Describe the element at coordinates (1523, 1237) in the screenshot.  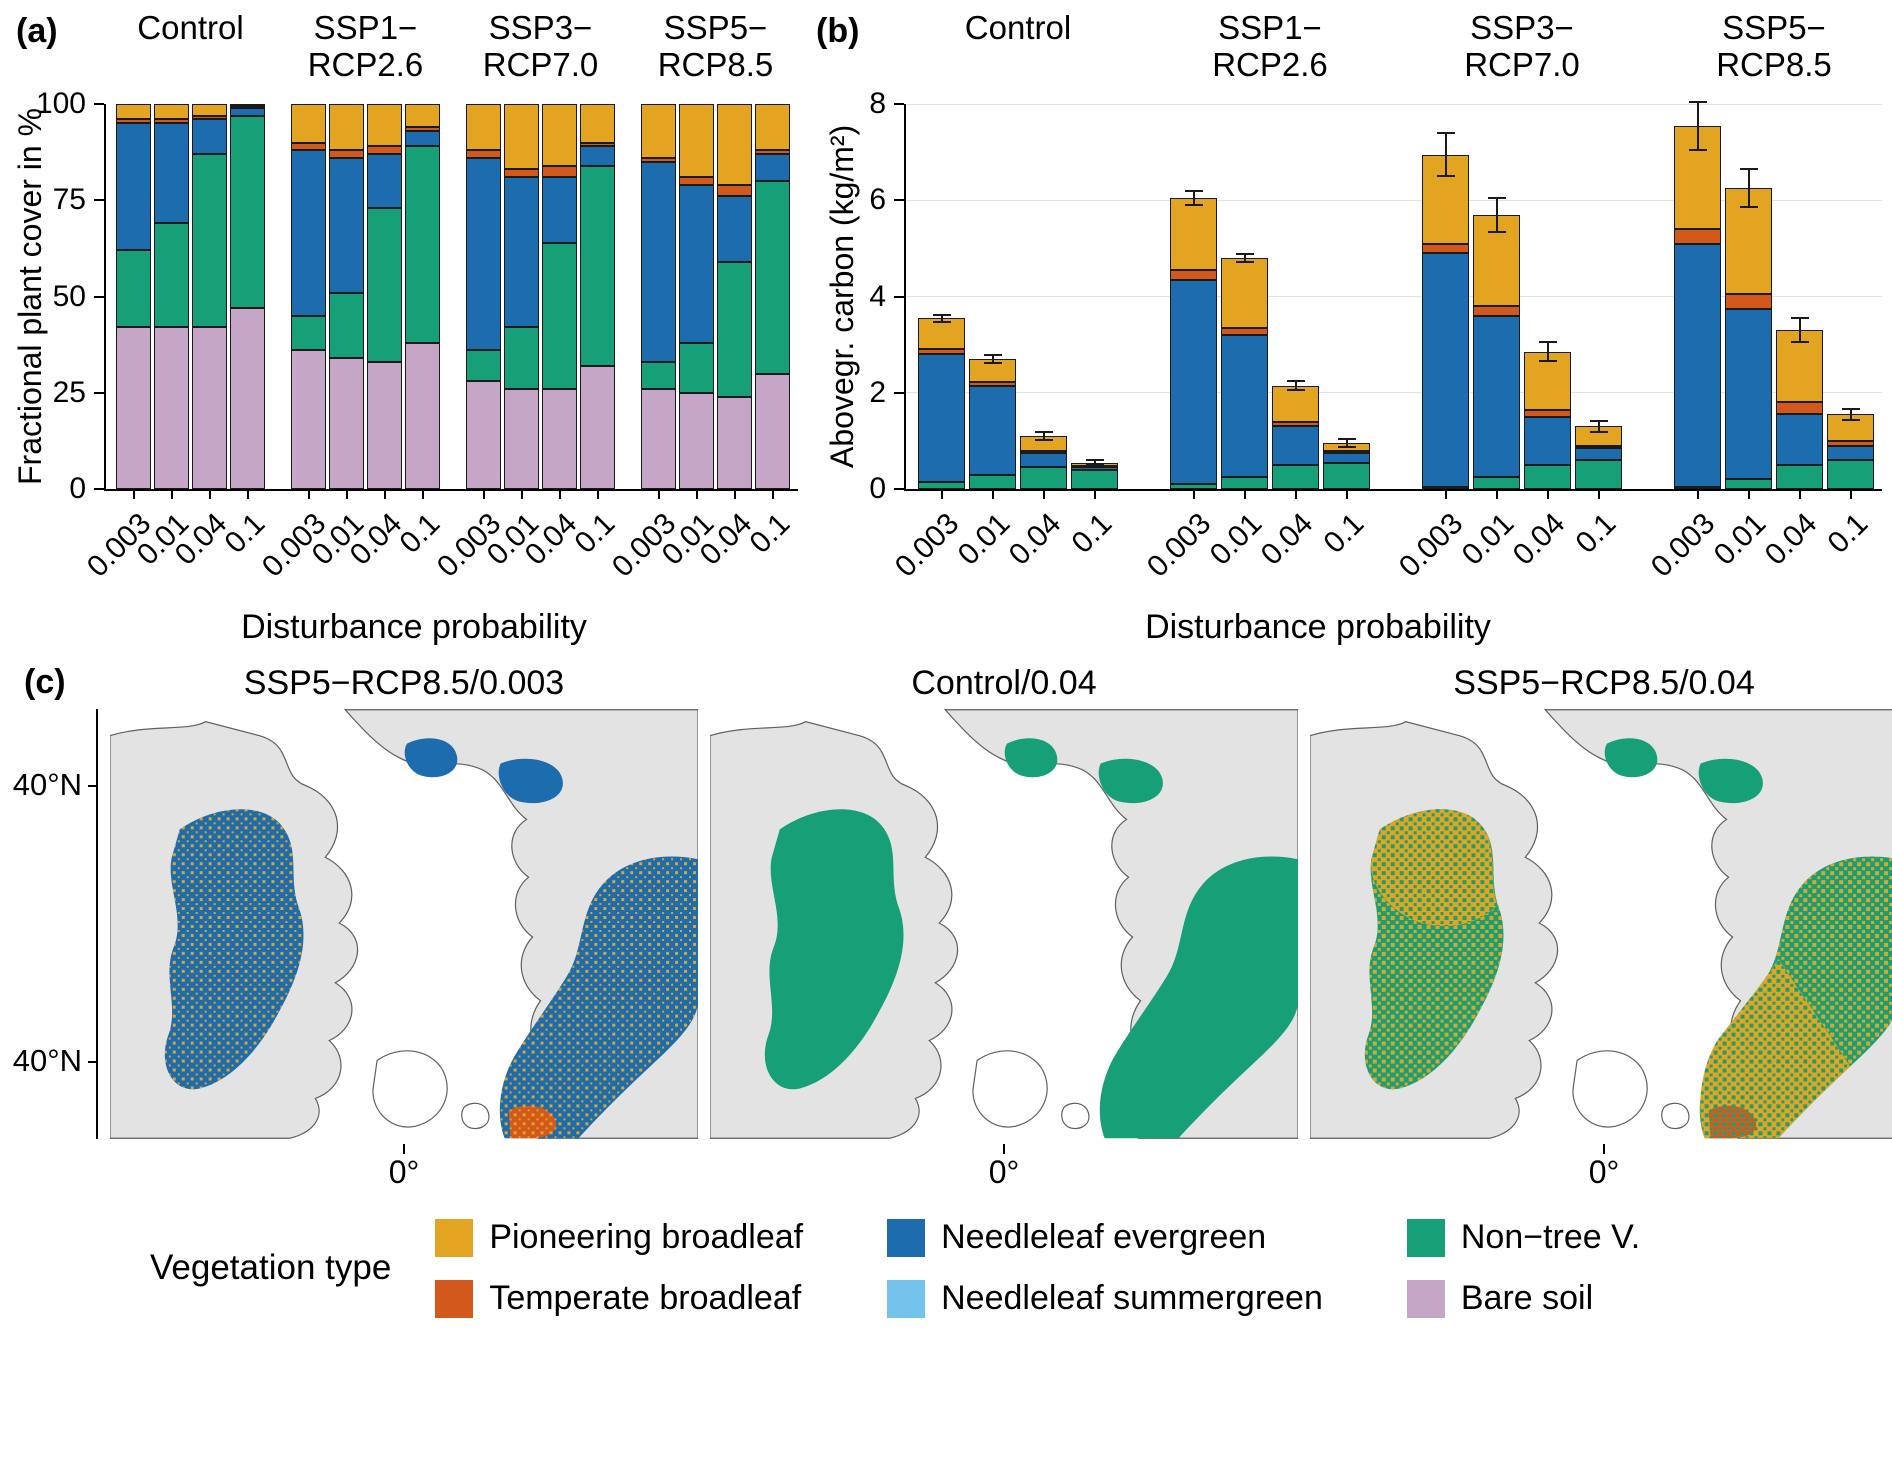
I see `legend-item-non_tree_v: Non−tree V.` at that location.